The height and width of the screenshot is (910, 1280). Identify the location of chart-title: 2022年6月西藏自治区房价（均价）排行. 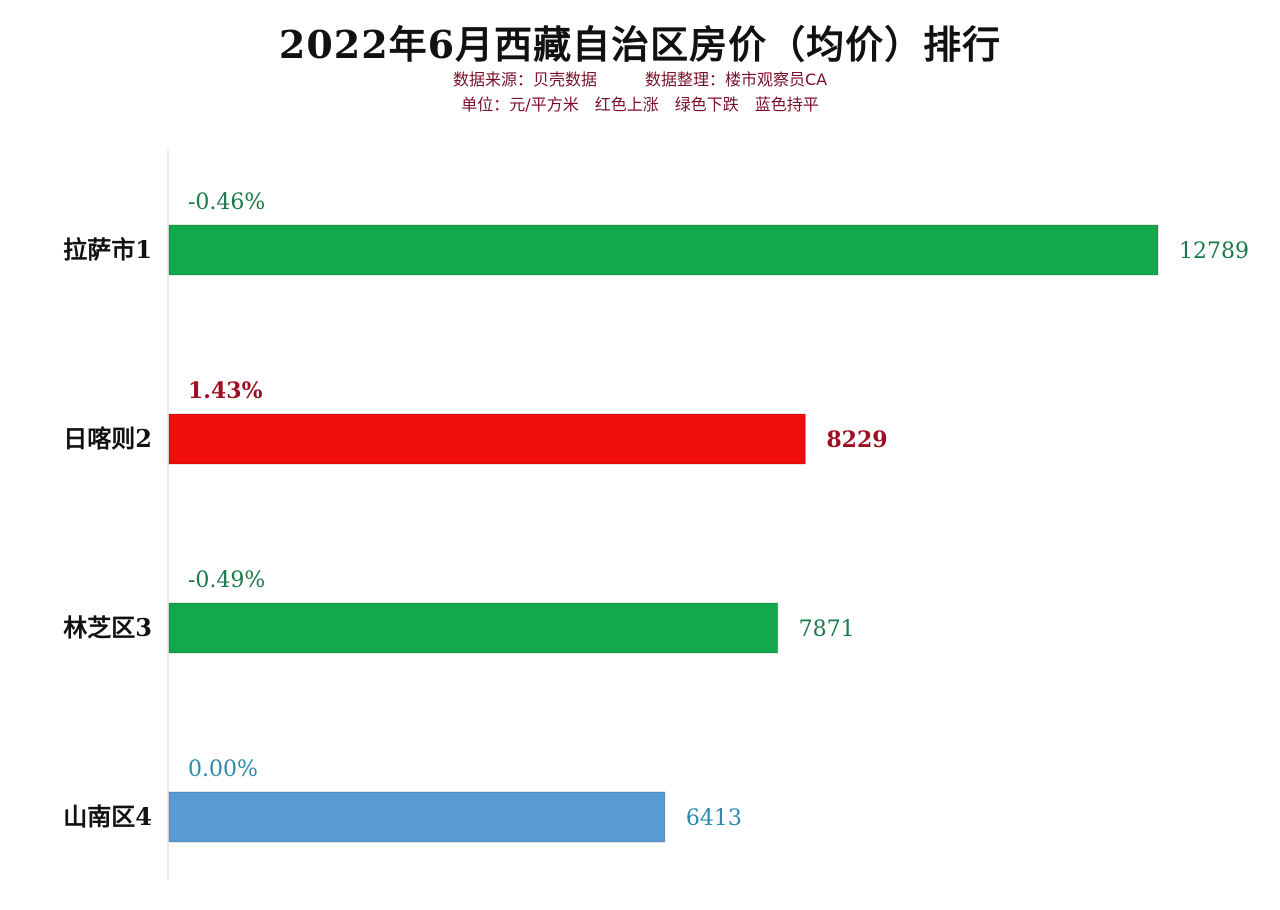
(640, 44).